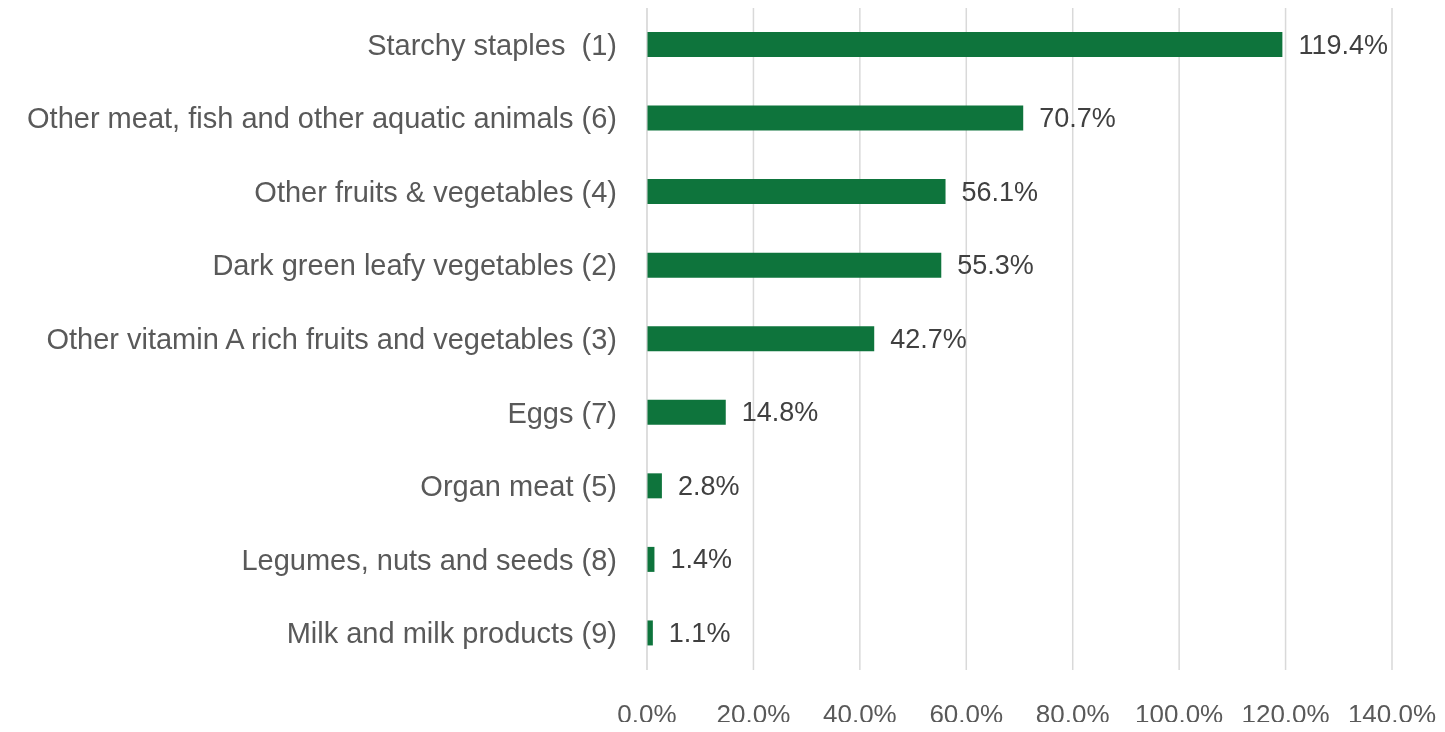 The width and height of the screenshot is (1445, 732). Describe the element at coordinates (435, 191) in the screenshot. I see `y-tick-label: Other fruits & vegetables (4)` at that location.